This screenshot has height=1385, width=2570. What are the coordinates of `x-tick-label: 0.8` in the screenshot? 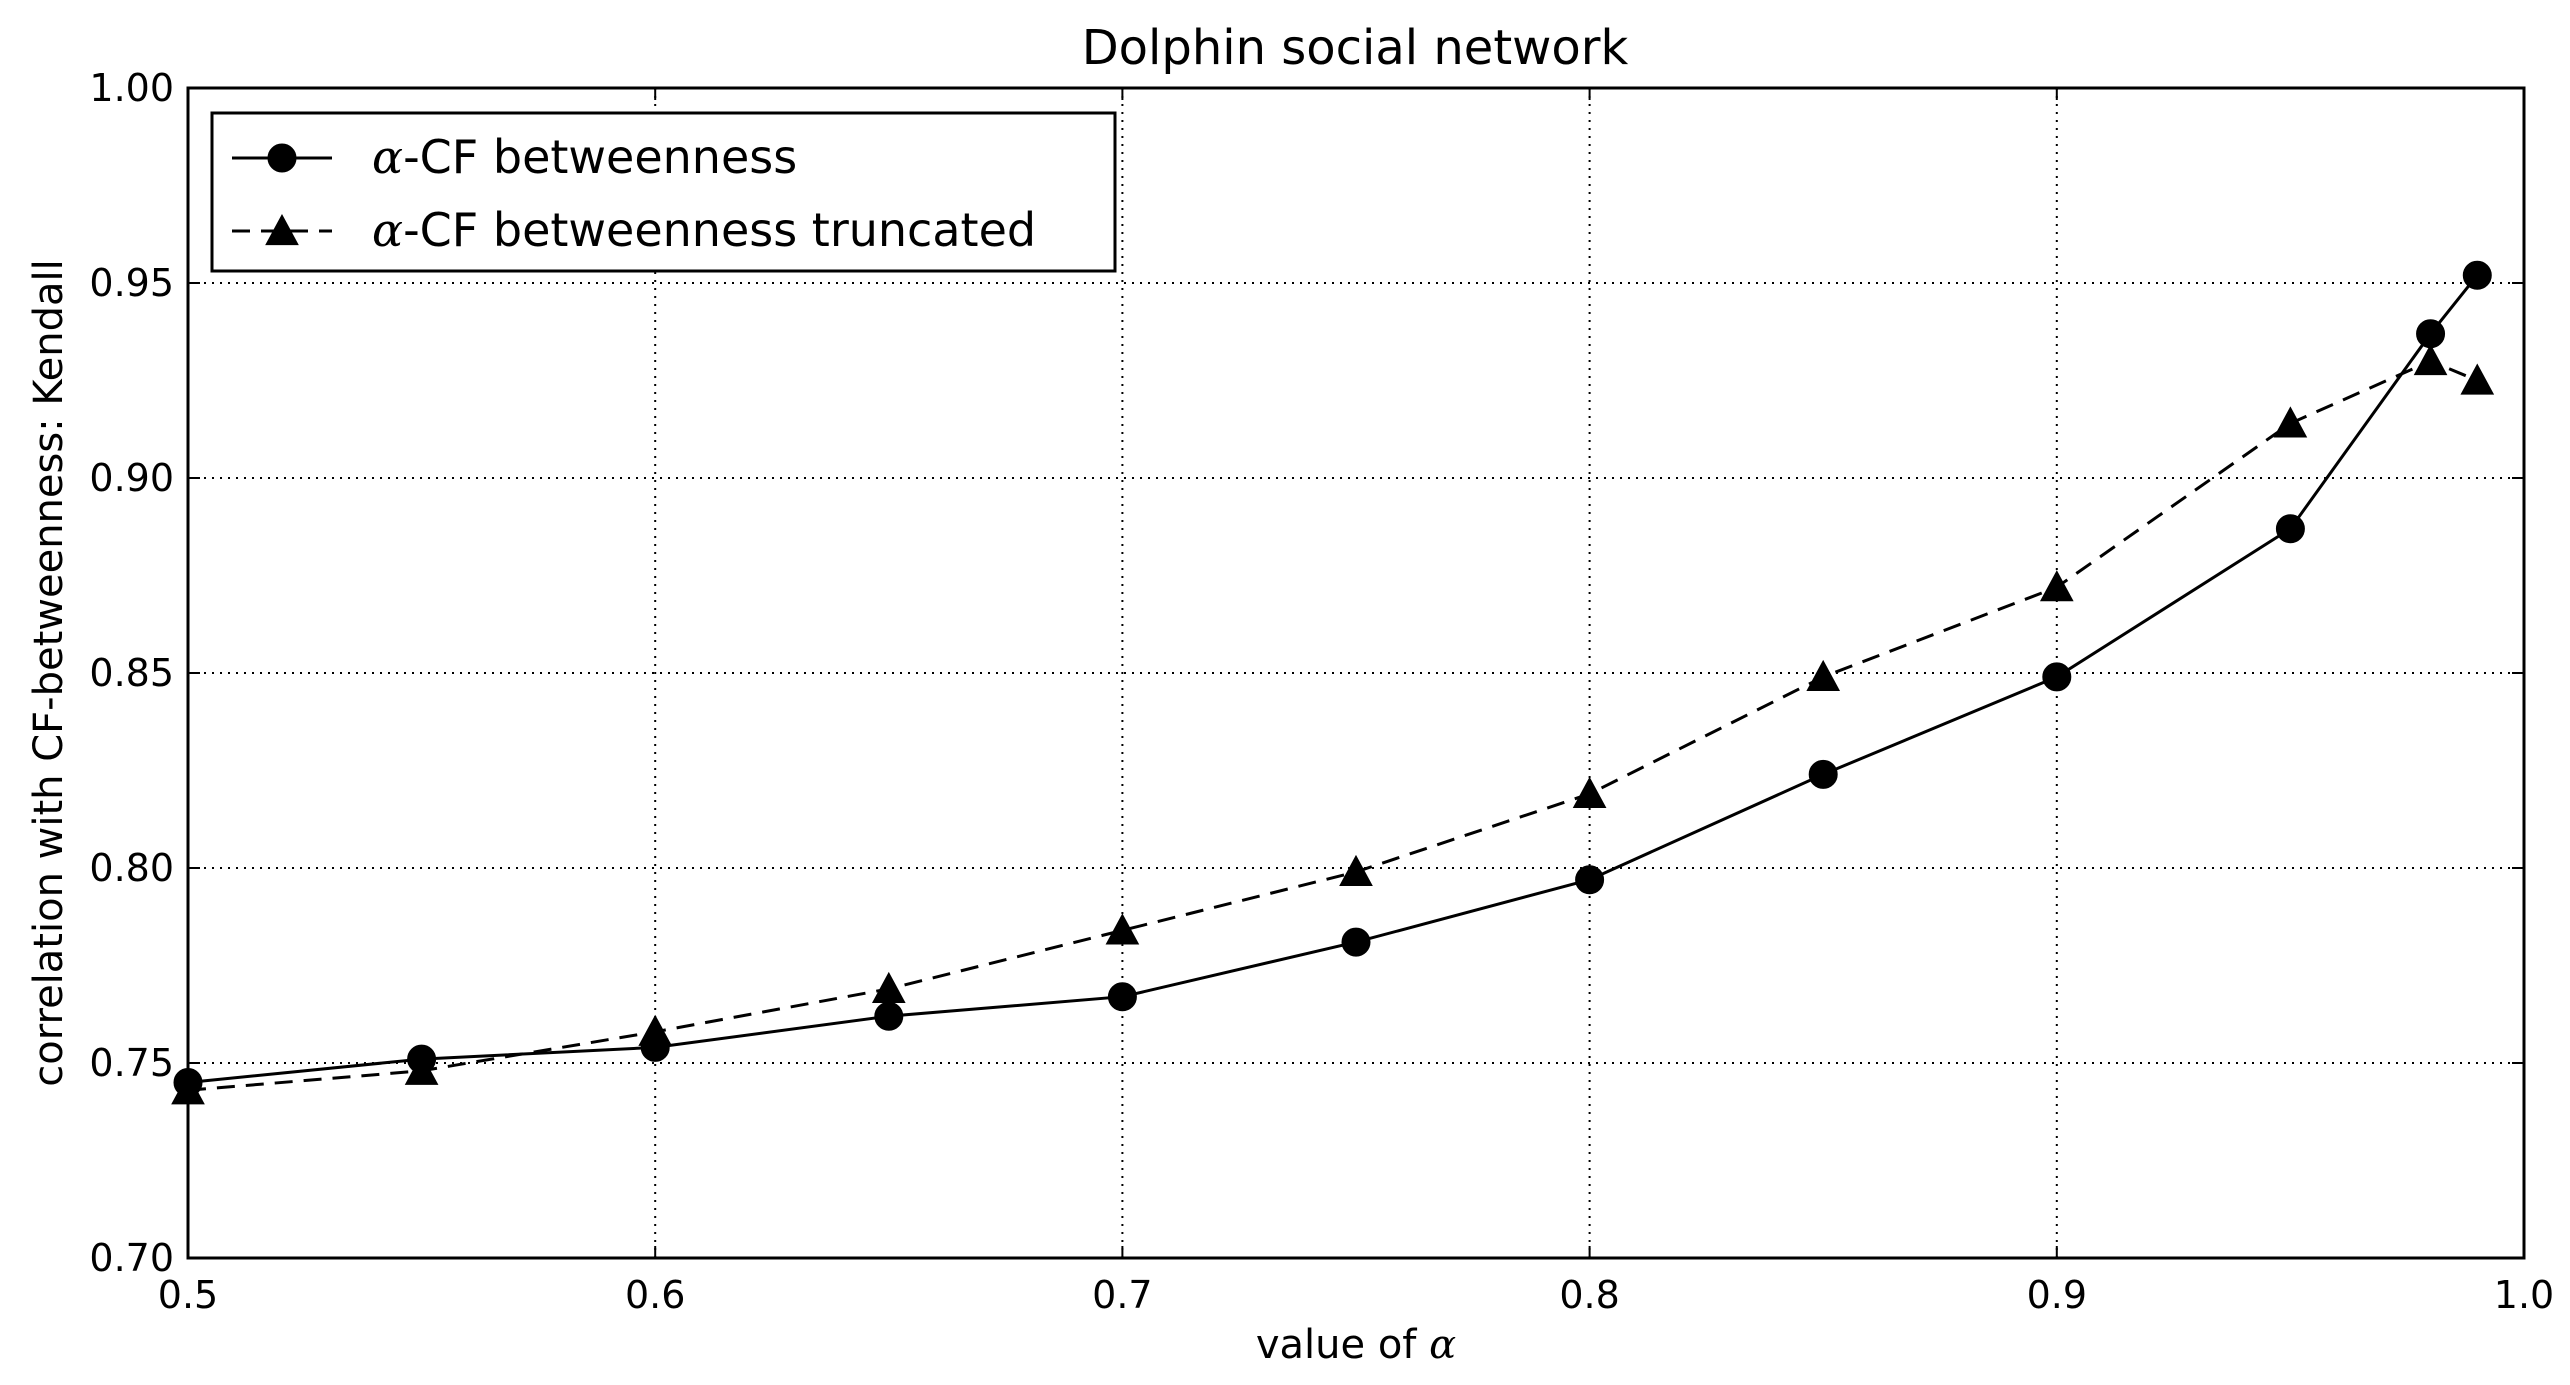 It's located at (1589, 1295).